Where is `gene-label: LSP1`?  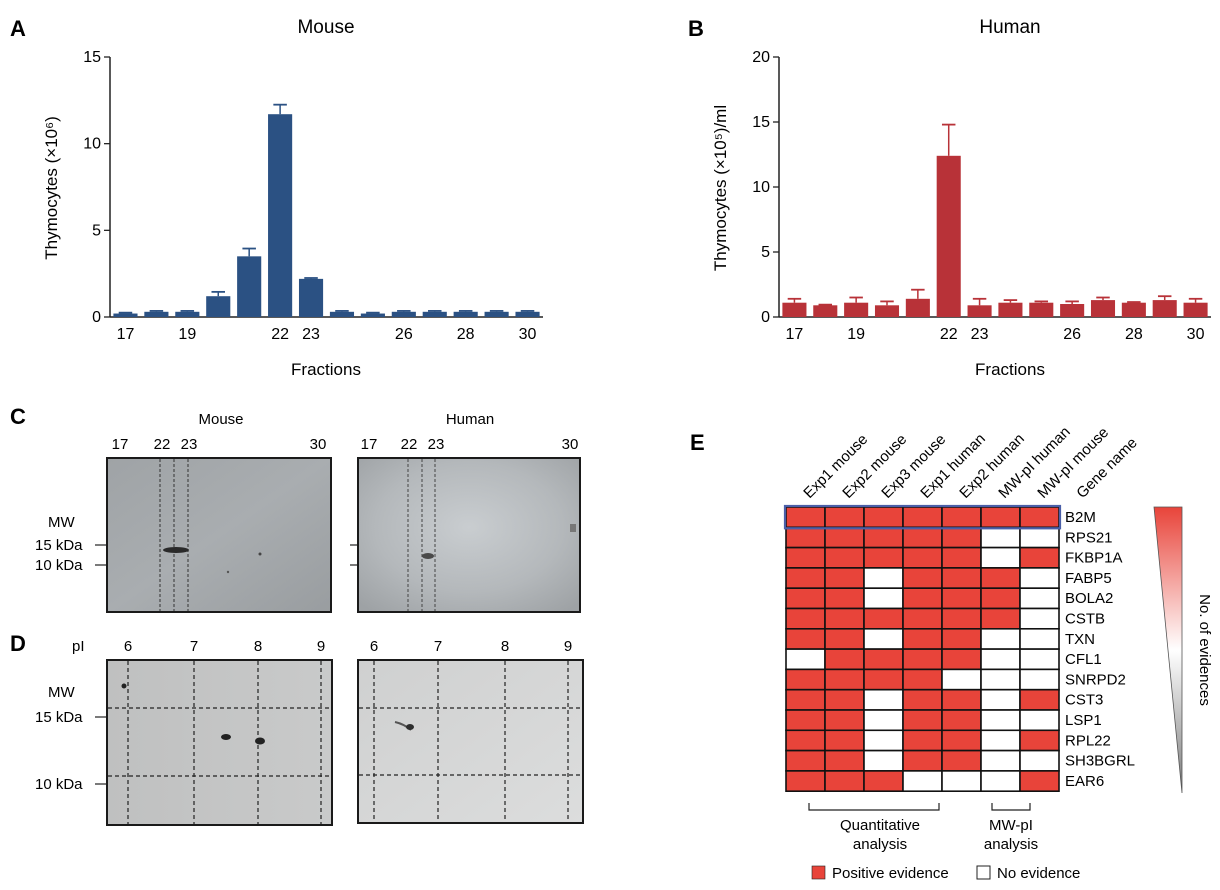
gene-label: LSP1 is located at coordinates (1083, 720).